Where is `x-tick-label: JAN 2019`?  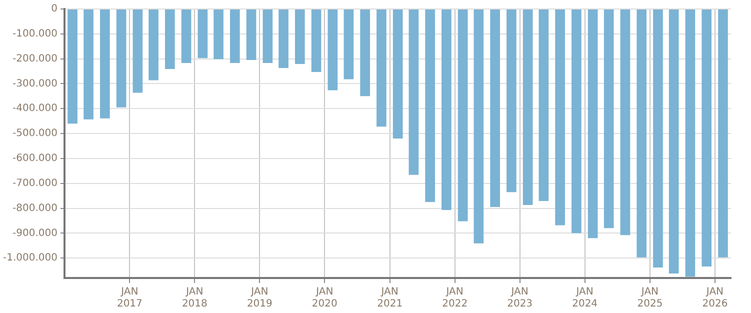
x-tick-label: JAN 2019 is located at coordinates (259, 298).